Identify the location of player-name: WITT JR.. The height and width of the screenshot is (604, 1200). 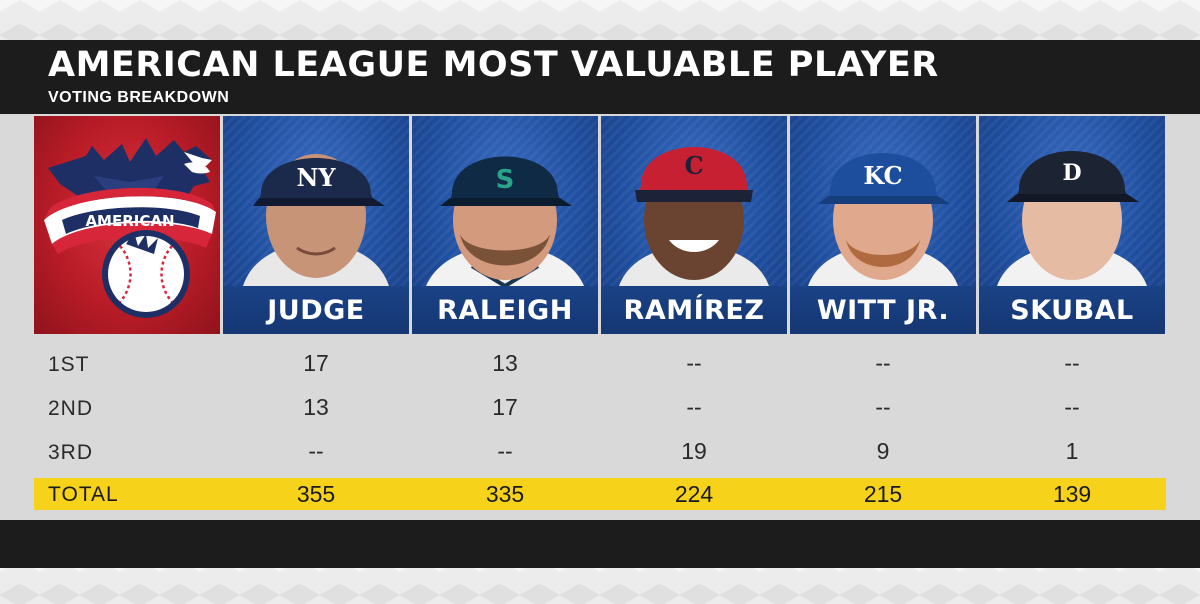
(883, 310).